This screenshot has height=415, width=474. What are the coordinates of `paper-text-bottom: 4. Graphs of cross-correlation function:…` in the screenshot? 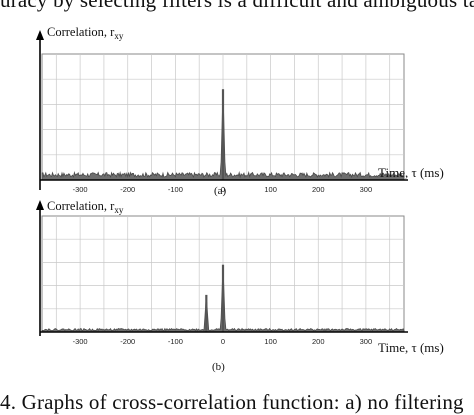 It's located at (232, 402).